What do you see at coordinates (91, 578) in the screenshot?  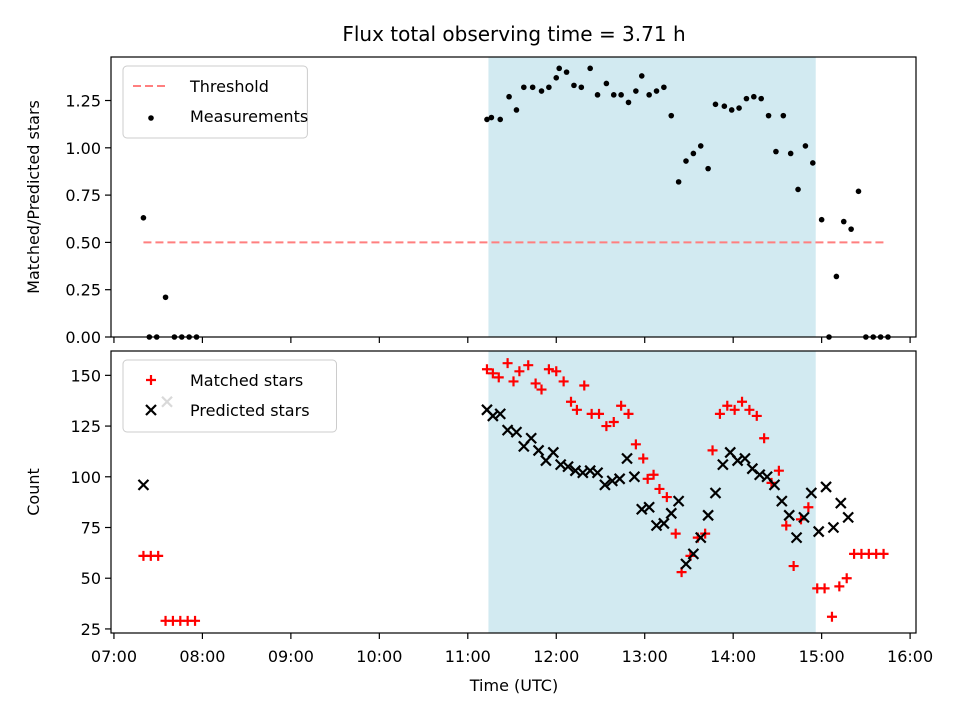 I see `y-tick-label: 50` at bounding box center [91, 578].